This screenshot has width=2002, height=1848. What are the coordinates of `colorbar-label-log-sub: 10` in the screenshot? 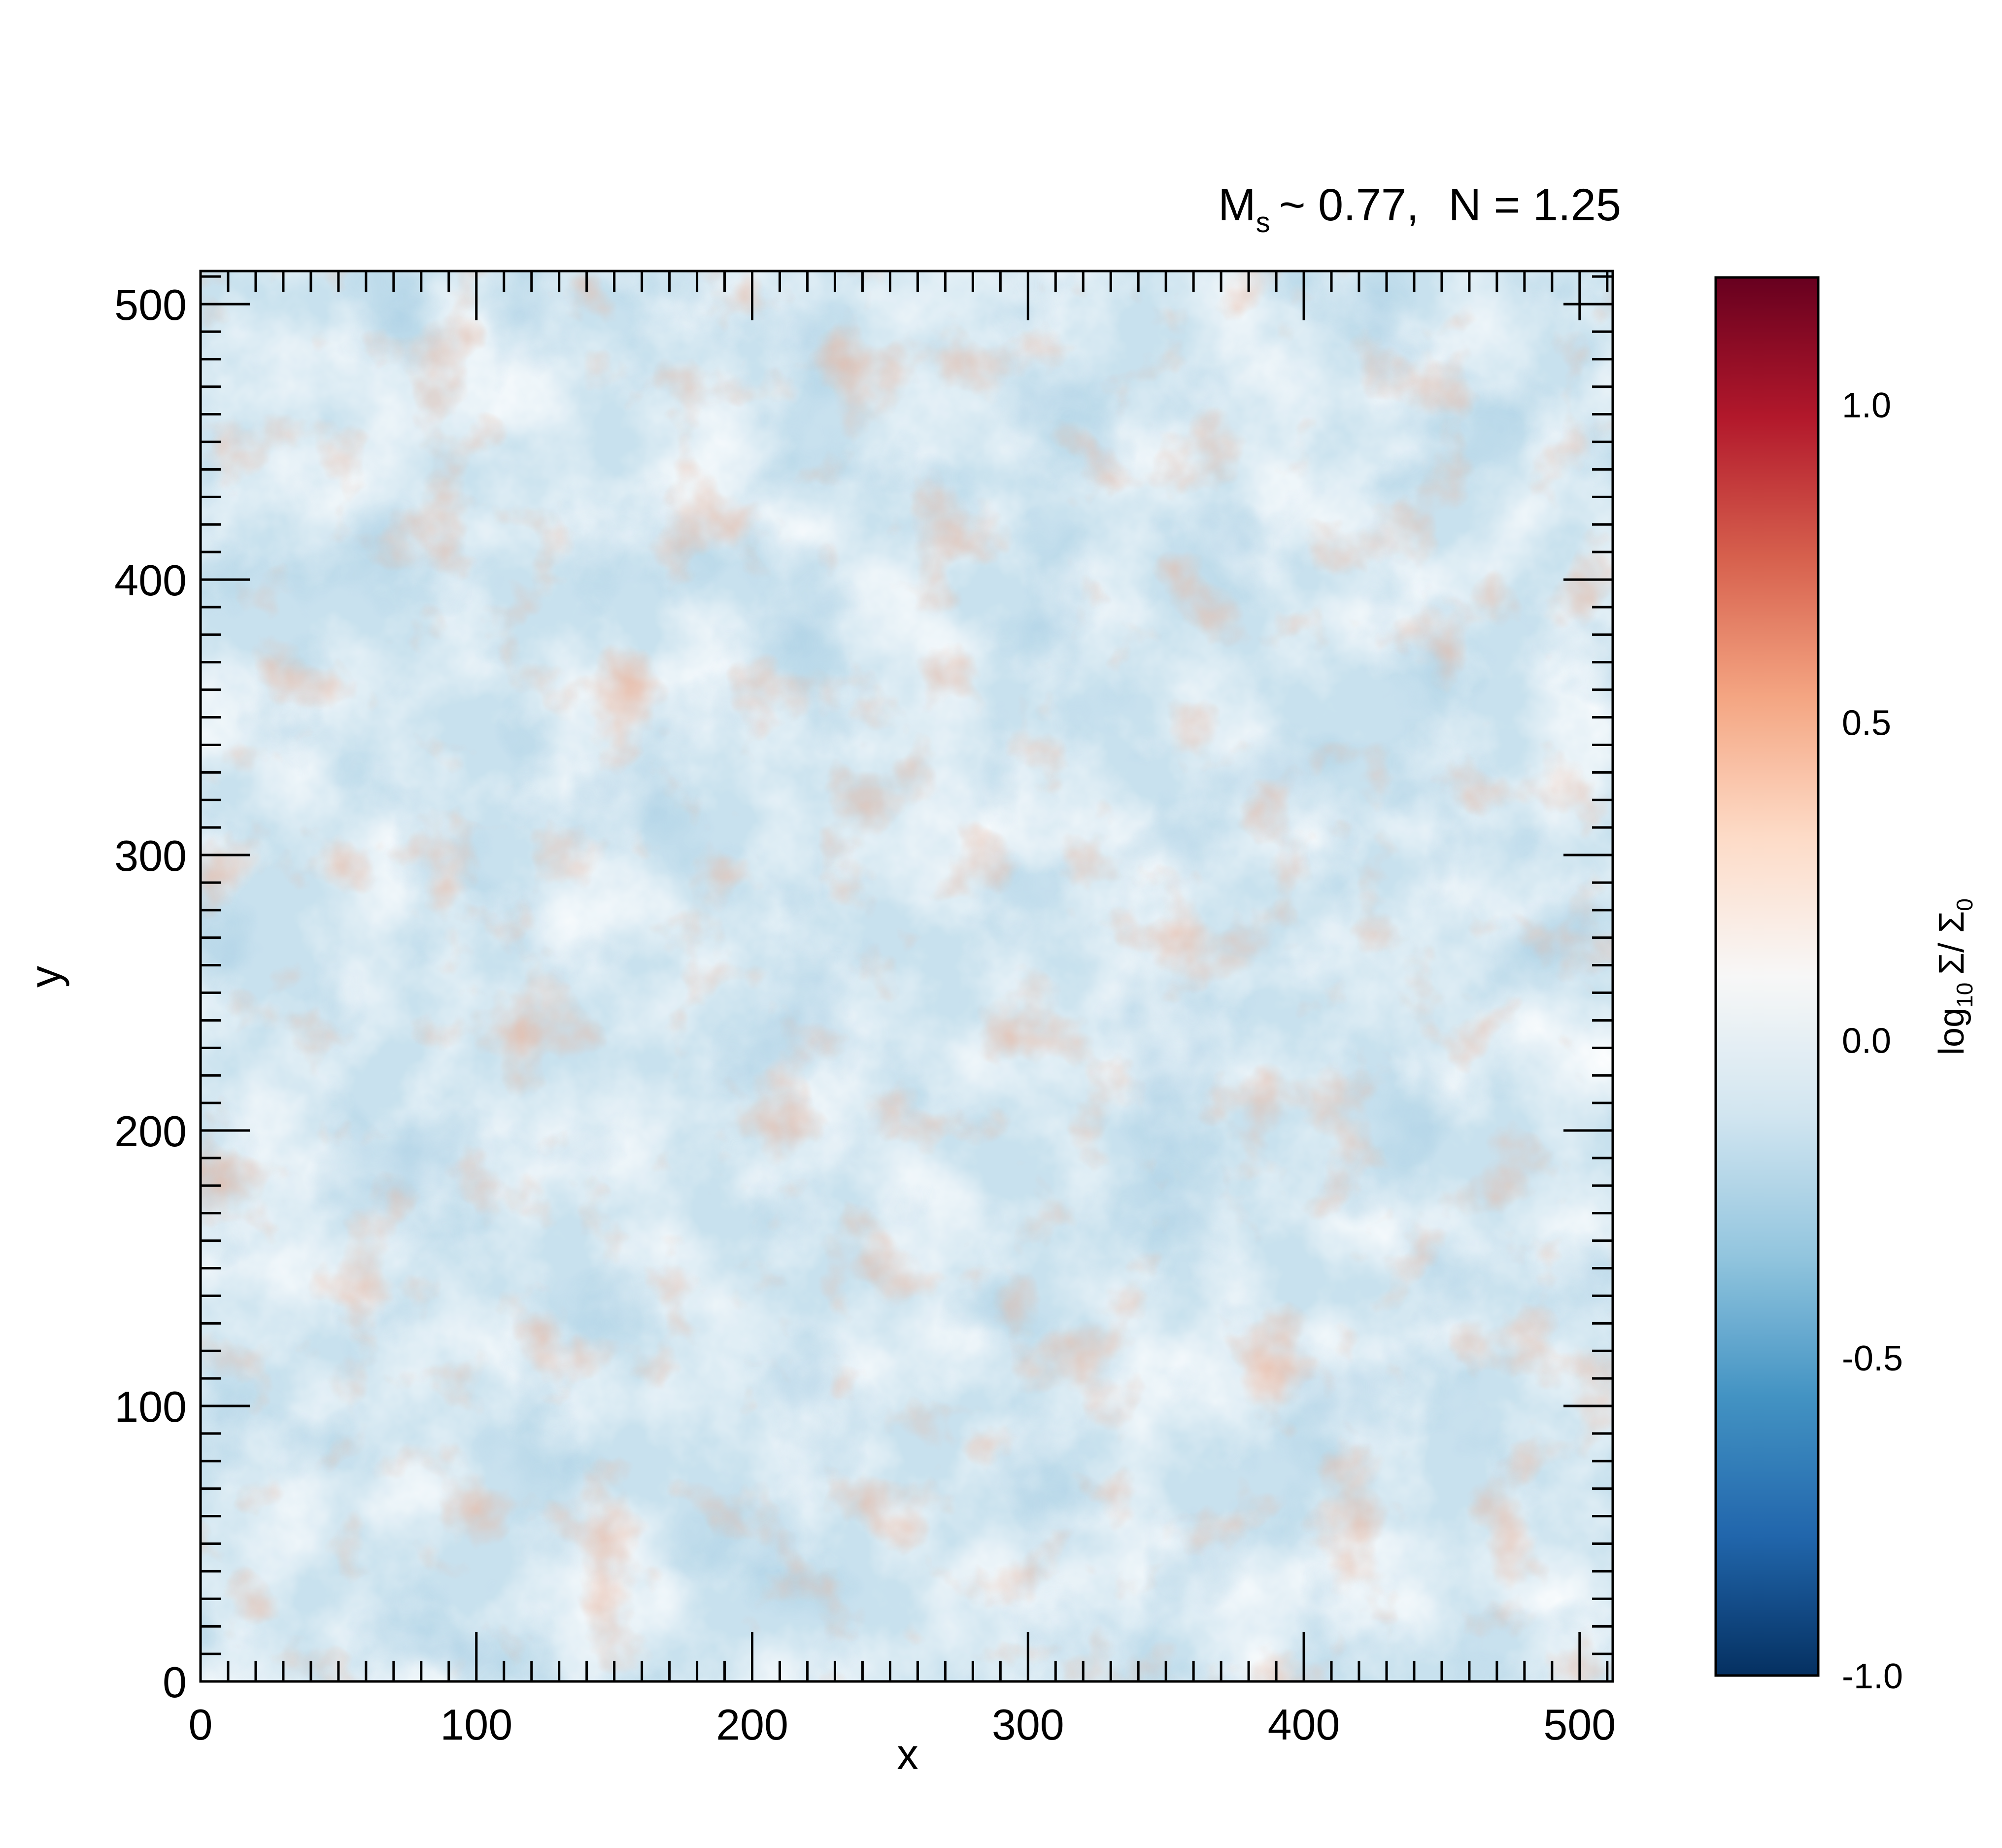 It's located at (1964, 995).